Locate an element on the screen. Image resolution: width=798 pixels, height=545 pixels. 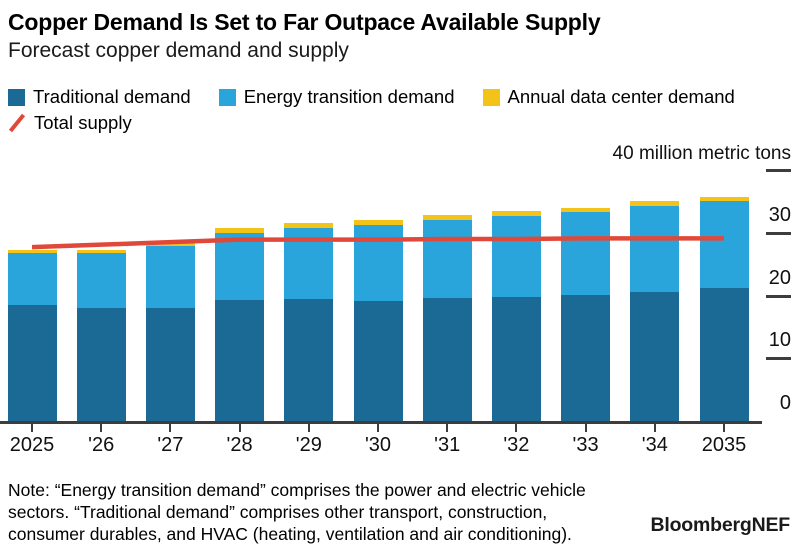
total-supply-slash-icon is located at coordinates (17, 123).